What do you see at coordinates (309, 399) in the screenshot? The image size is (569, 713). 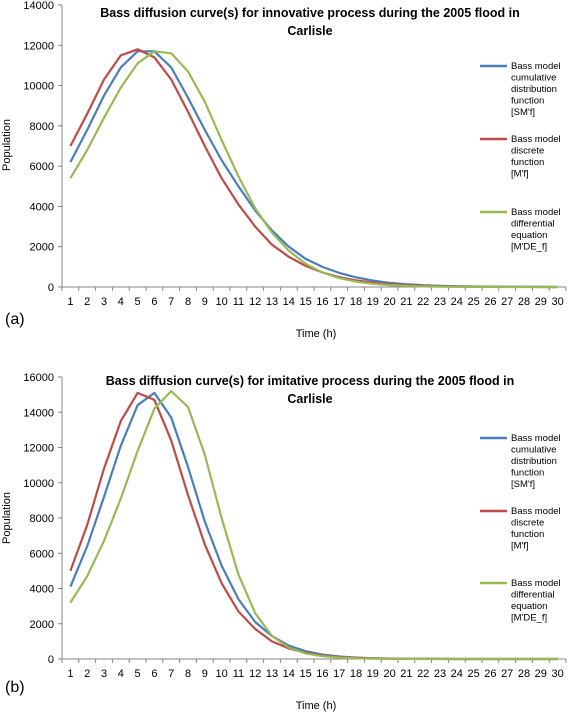 I see `chart-b-title-line-2: Carlisle` at bounding box center [309, 399].